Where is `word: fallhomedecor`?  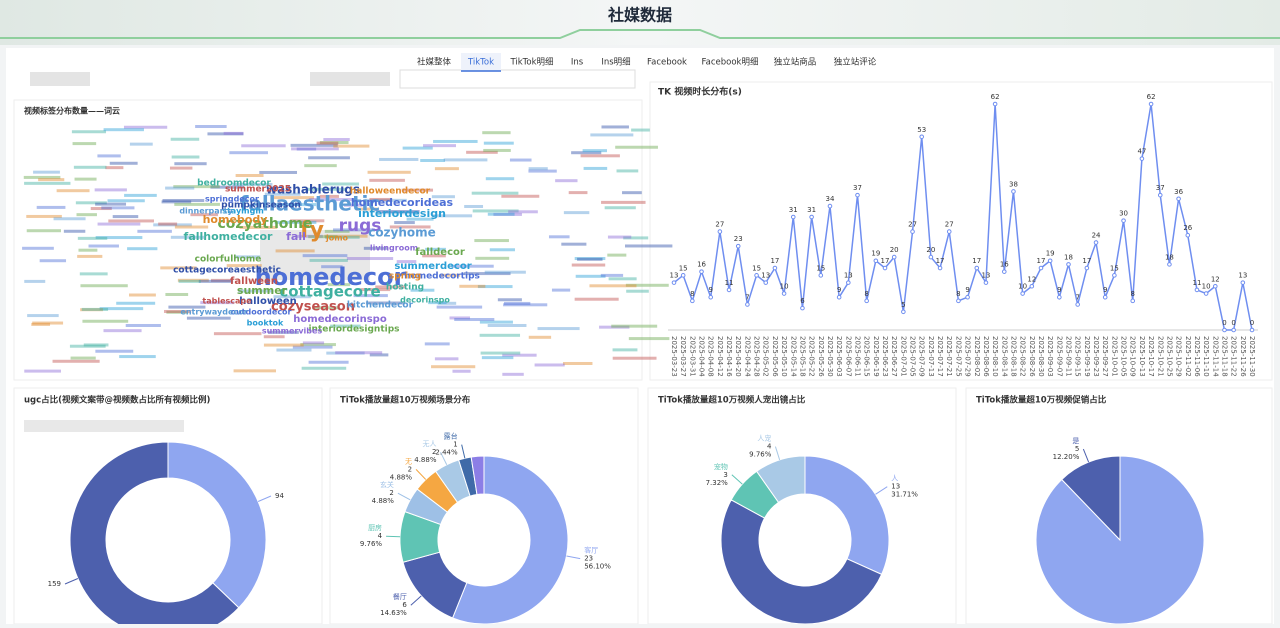 word: fallhomedecor is located at coordinates (228, 236).